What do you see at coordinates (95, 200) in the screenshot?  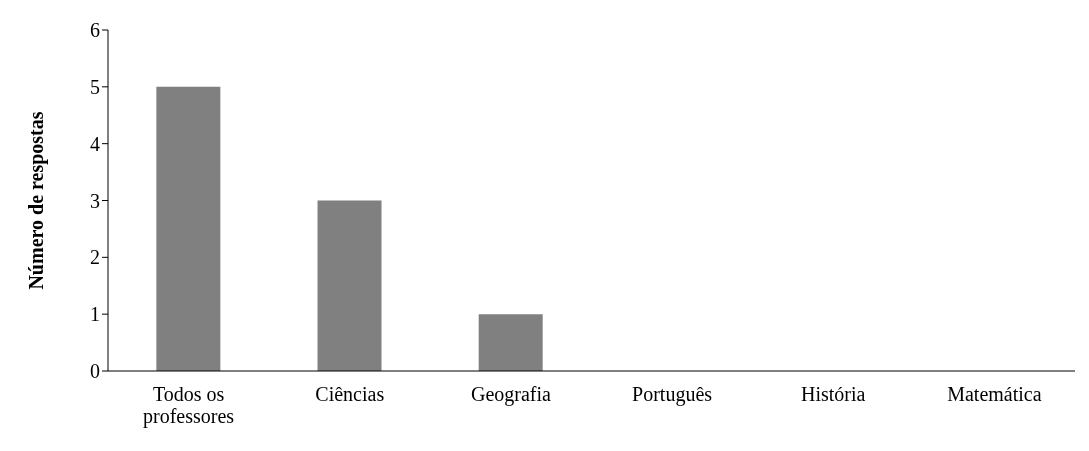 I see `y-tick-label: 3` at bounding box center [95, 200].